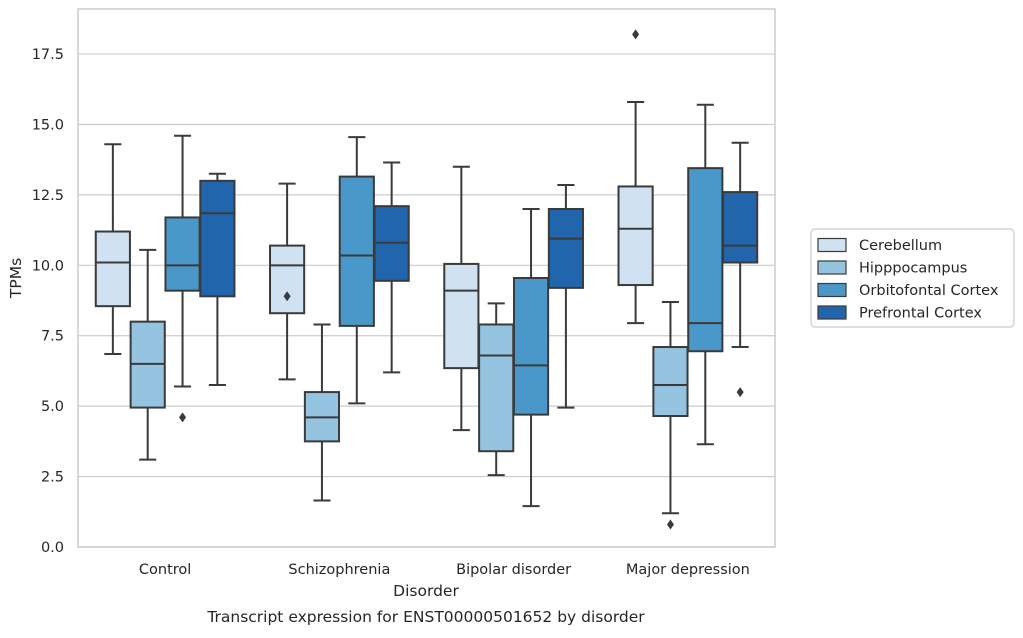  What do you see at coordinates (513, 570) in the screenshot?
I see `x-tick-label: Bipolar disorder` at bounding box center [513, 570].